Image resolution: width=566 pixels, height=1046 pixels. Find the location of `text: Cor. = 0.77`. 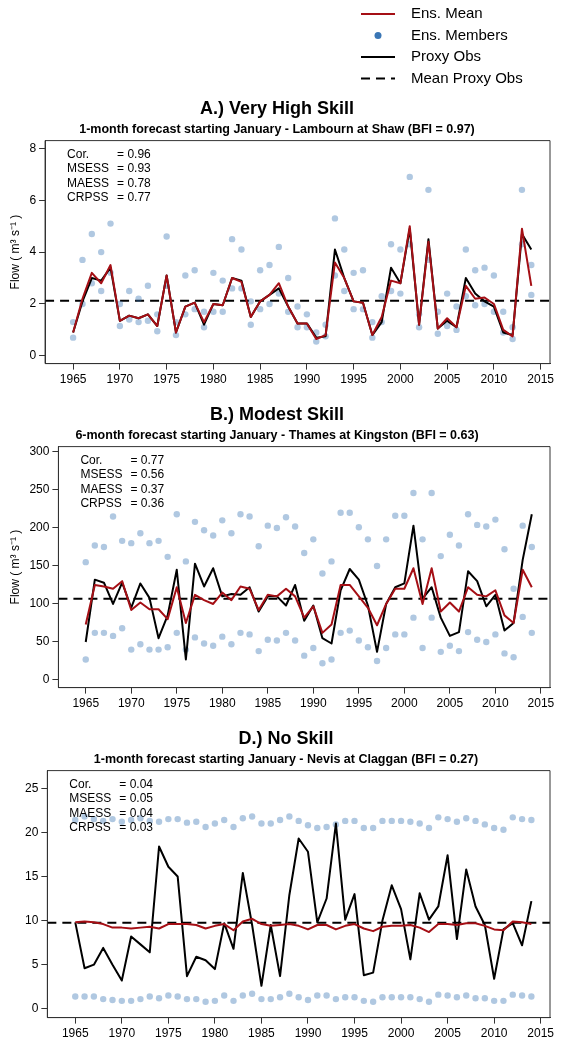

text: Cor. = 0.77 is located at coordinates (122, 459).